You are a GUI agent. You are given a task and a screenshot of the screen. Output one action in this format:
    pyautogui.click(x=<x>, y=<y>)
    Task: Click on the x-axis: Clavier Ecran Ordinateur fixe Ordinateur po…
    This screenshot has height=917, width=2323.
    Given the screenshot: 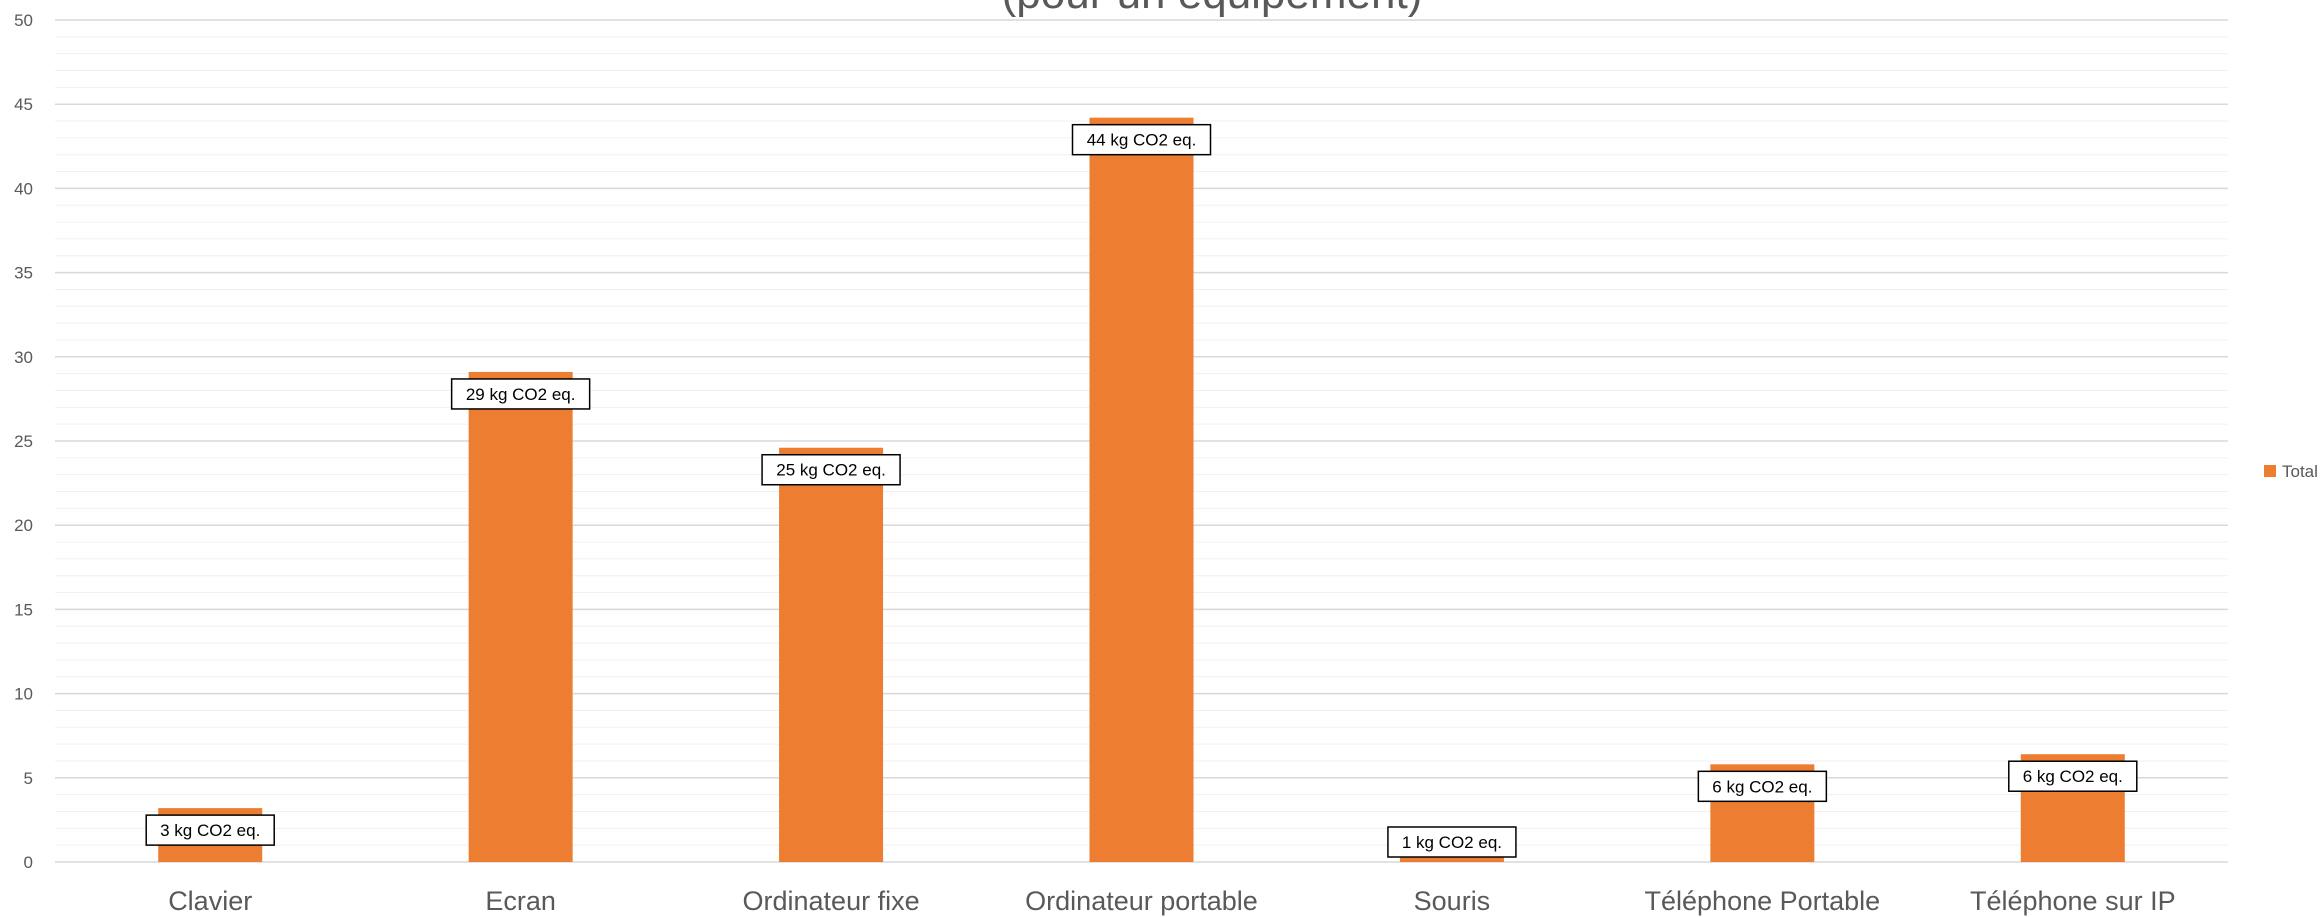 What is the action you would take?
    pyautogui.click(x=1171, y=901)
    